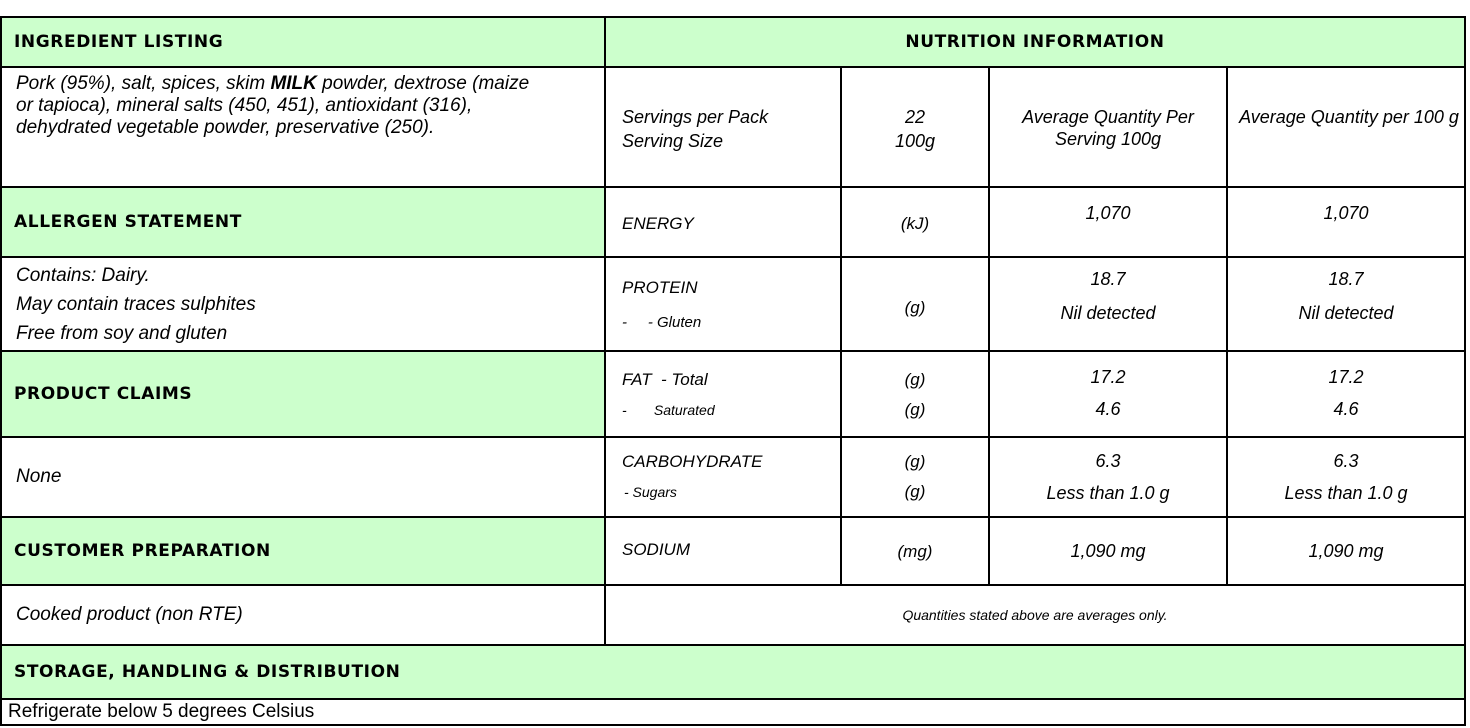  I want to click on product-claims-title: PRODUCT CLAIMS, so click(103, 394).